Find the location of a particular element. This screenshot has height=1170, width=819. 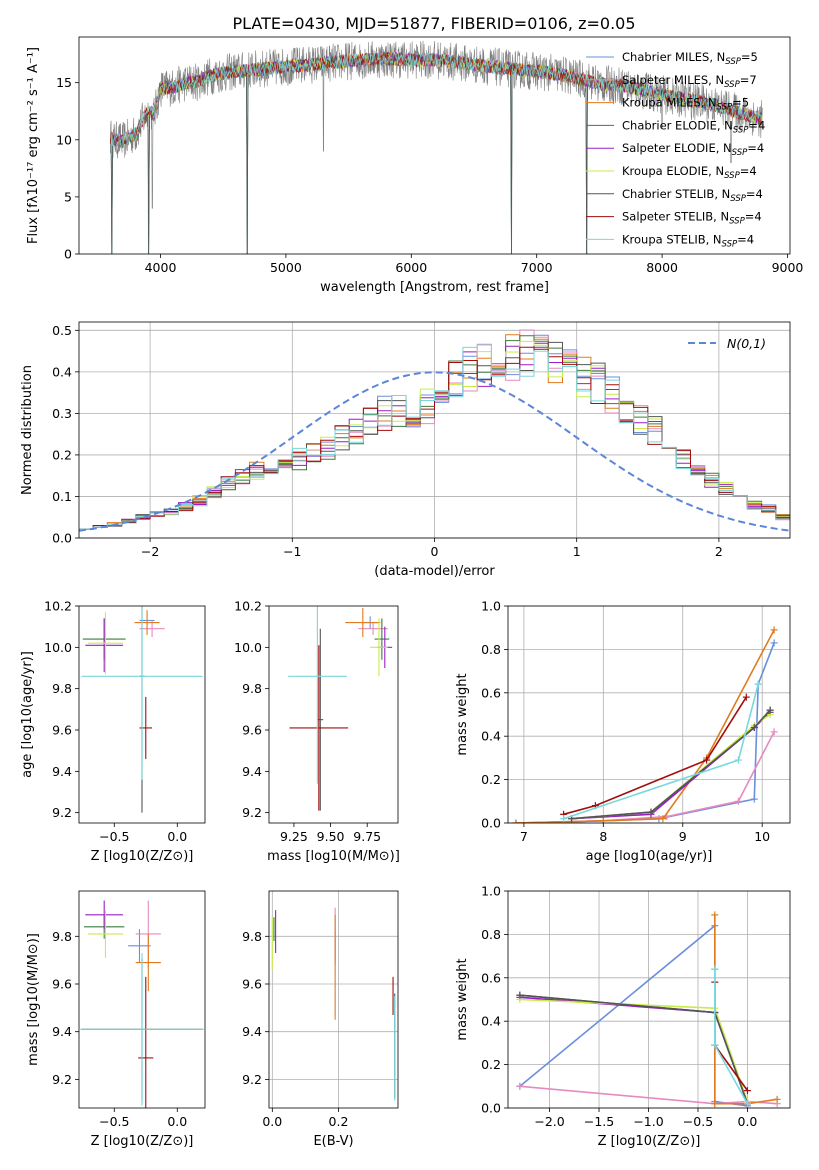

y-tick-label: 9.6 is located at coordinates (62, 730).